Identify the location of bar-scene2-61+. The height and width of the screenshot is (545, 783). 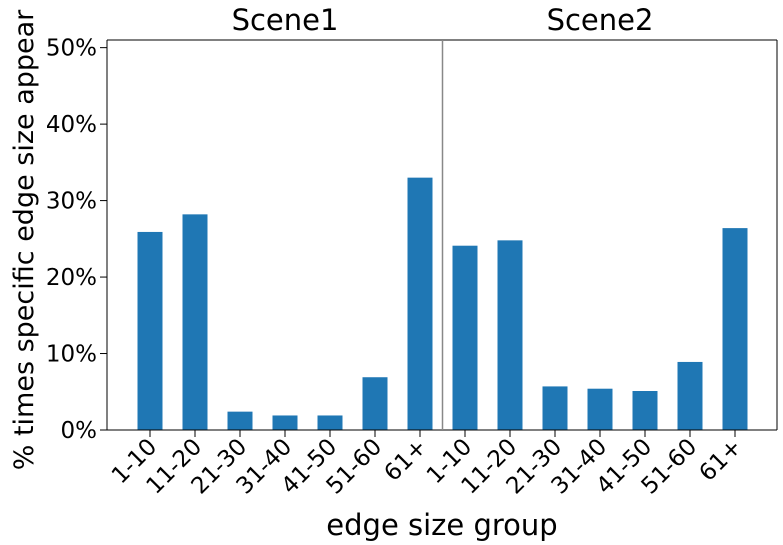
(735, 329).